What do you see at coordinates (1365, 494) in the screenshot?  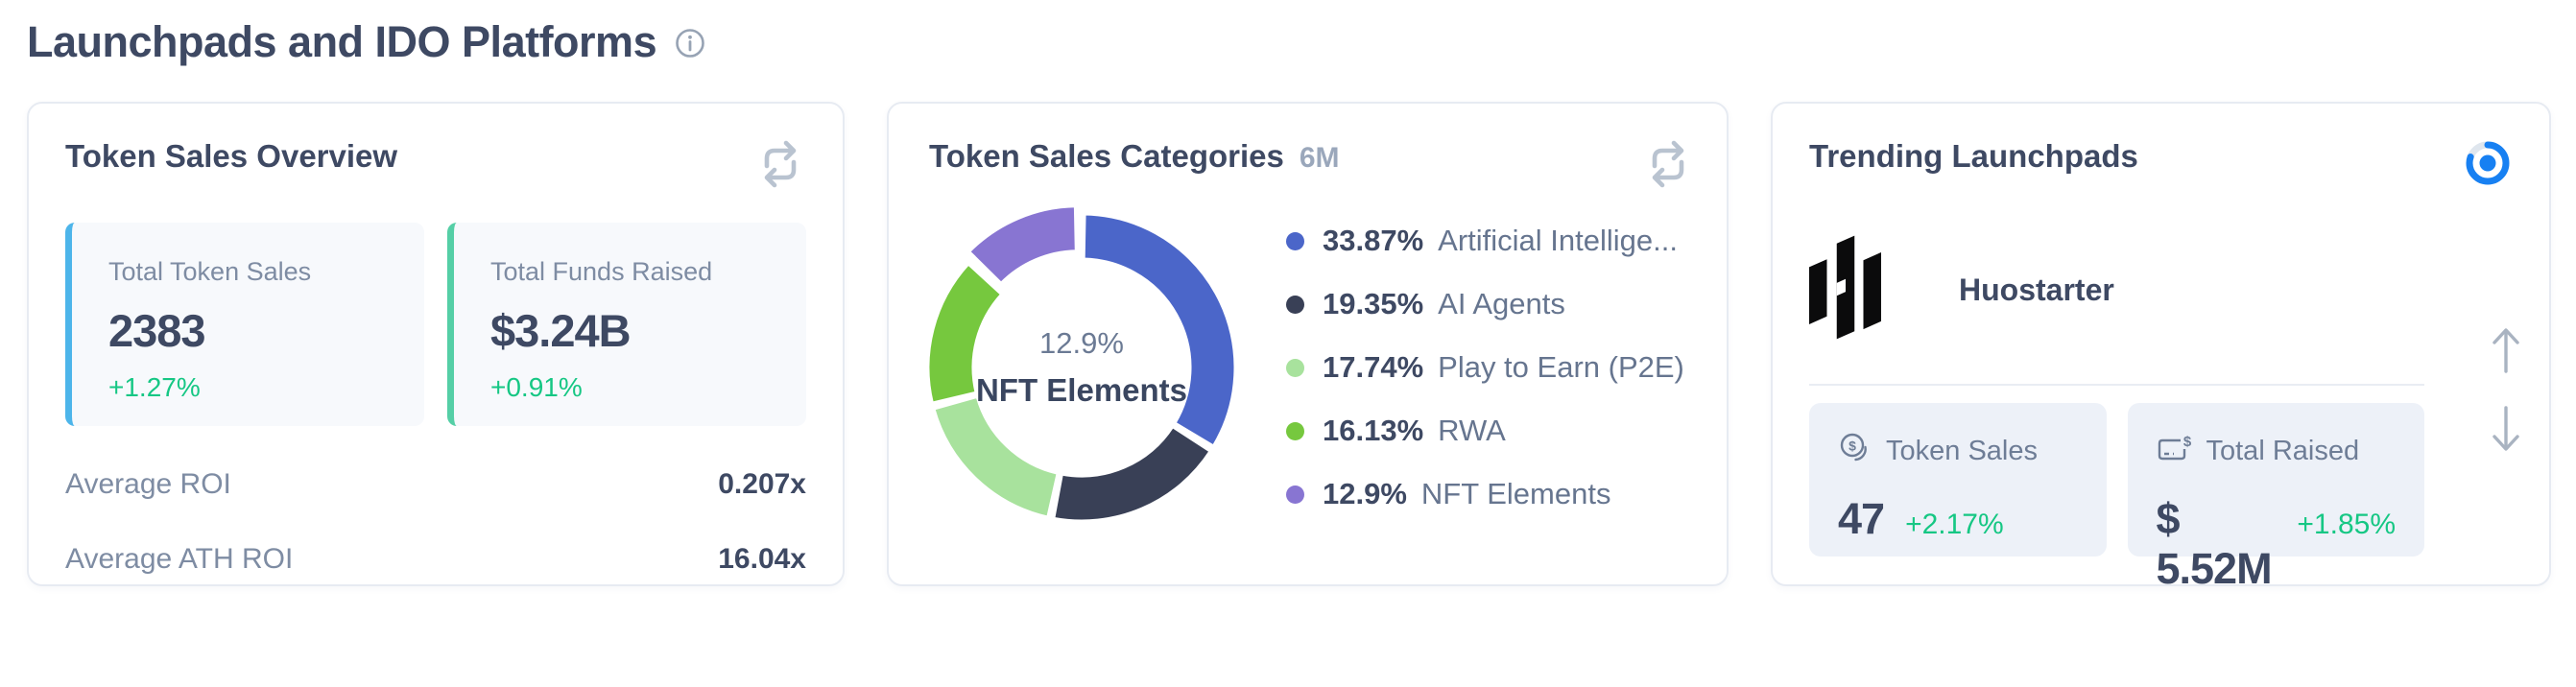 I see `legend-percent: 12.9%` at bounding box center [1365, 494].